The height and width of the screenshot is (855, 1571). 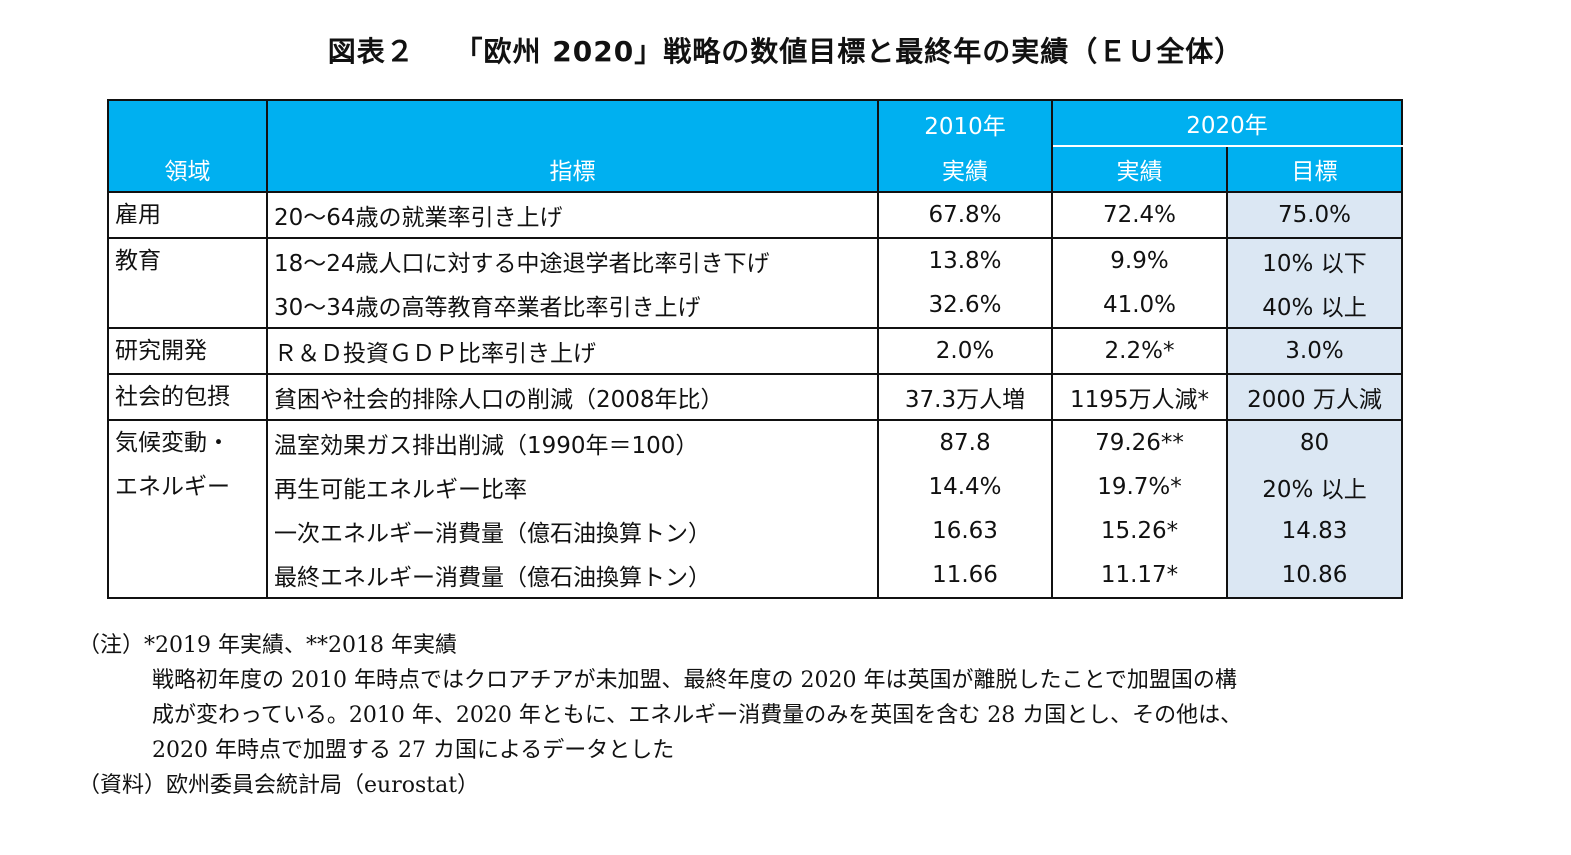 What do you see at coordinates (1314, 169) in the screenshot?
I see `header-target: 目標` at bounding box center [1314, 169].